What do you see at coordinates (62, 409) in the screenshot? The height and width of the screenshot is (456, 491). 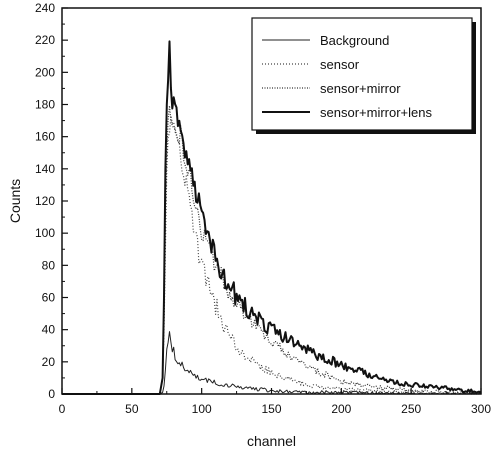 I see `x-tick-label: 0` at bounding box center [62, 409].